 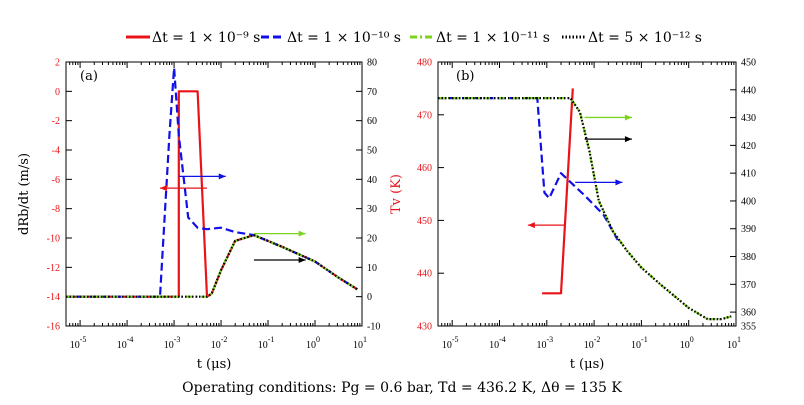 I want to click on y-tick-label: 440, so click(x=424, y=274).